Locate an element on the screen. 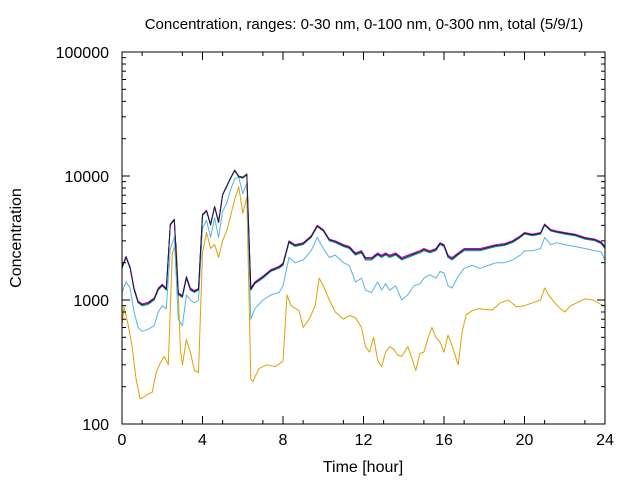  y-tick-label: 1000 is located at coordinates (91, 301).